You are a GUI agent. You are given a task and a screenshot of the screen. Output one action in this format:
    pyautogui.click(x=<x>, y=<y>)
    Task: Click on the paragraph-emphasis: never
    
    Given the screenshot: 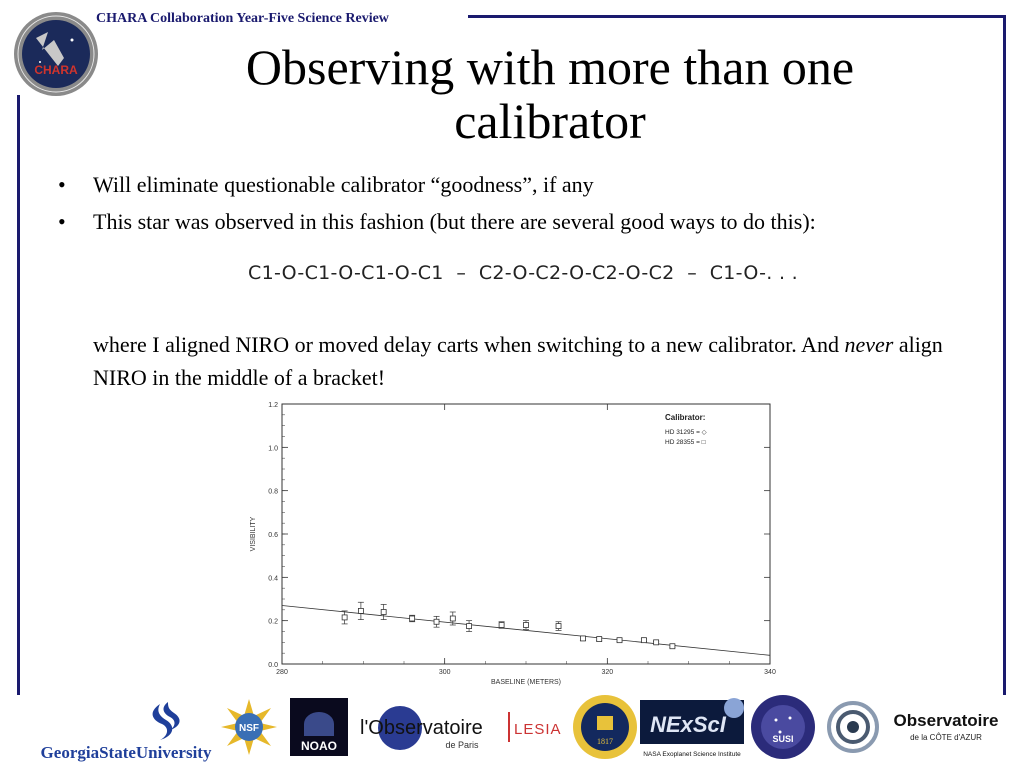 What is the action you would take?
    pyautogui.click(x=869, y=344)
    